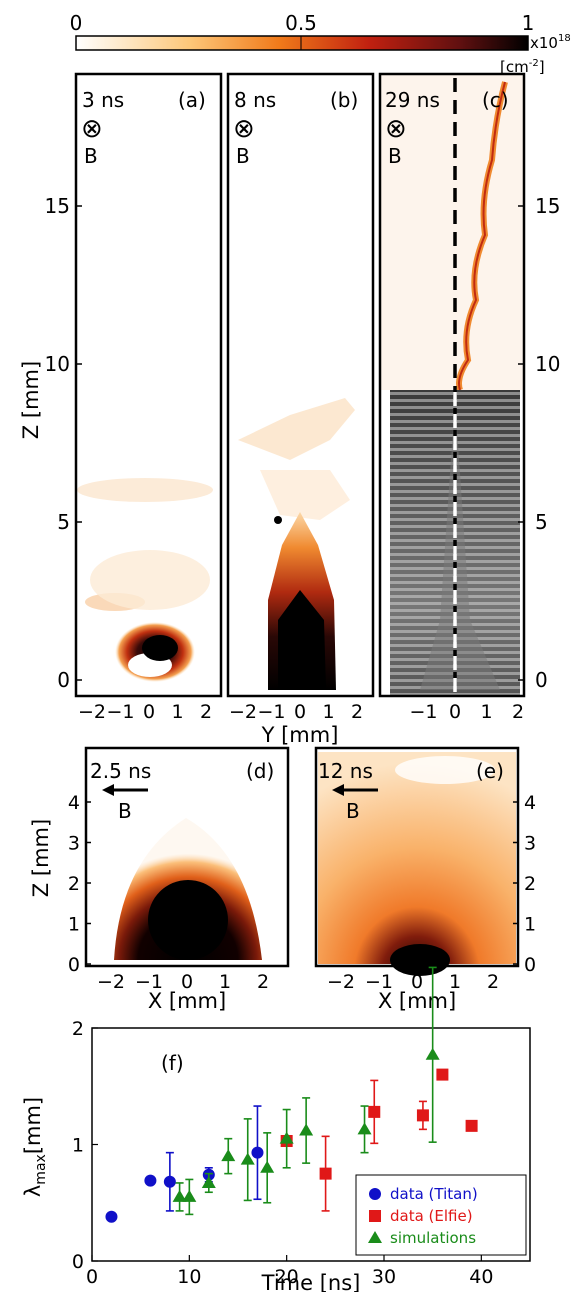 The image size is (587, 1292). Describe the element at coordinates (493, 982) in the screenshot. I see `panel-e-x-tick-4: 2` at that location.